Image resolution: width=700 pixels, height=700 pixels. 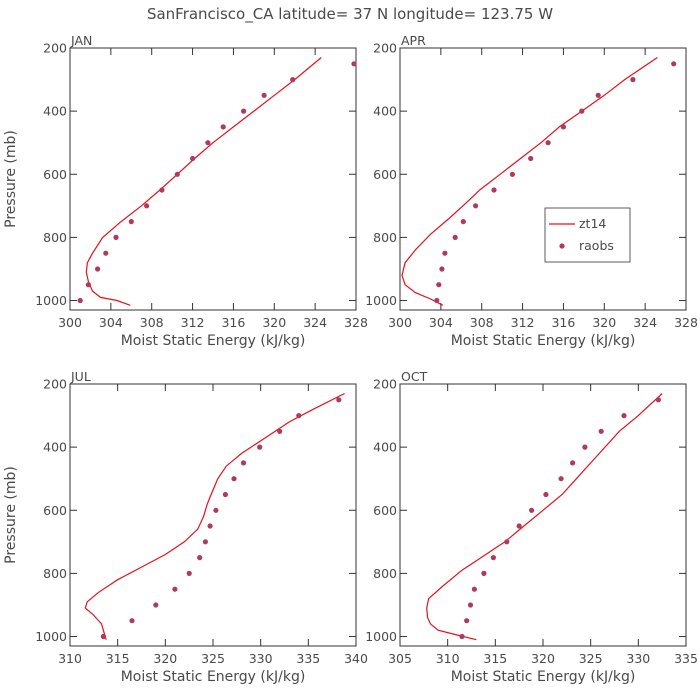 I want to click on series-line-zt14, so click(x=203, y=181).